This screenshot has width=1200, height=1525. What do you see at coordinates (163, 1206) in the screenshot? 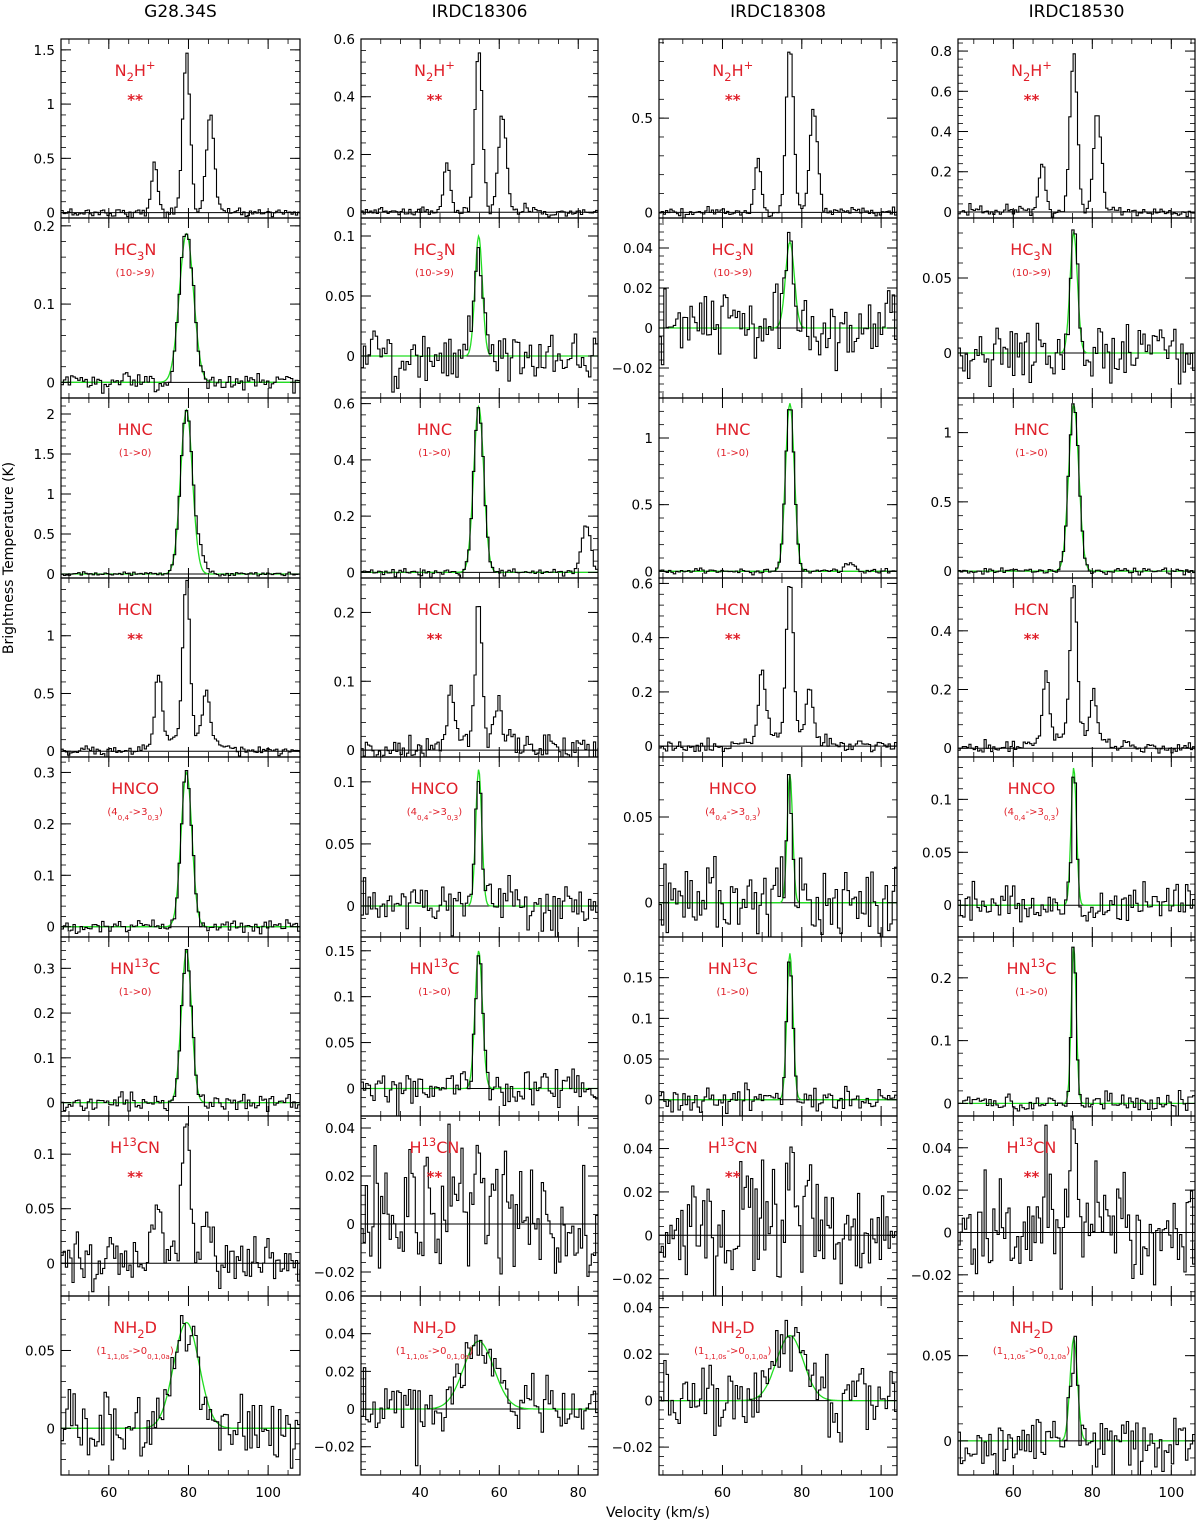
I see `spectrum-panel: 0 0.05 0.1 H13CN **` at bounding box center [163, 1206].